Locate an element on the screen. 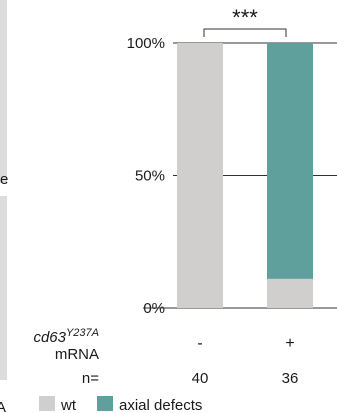 The image size is (337, 413). y-tick-label: 100% is located at coordinates (146, 43).